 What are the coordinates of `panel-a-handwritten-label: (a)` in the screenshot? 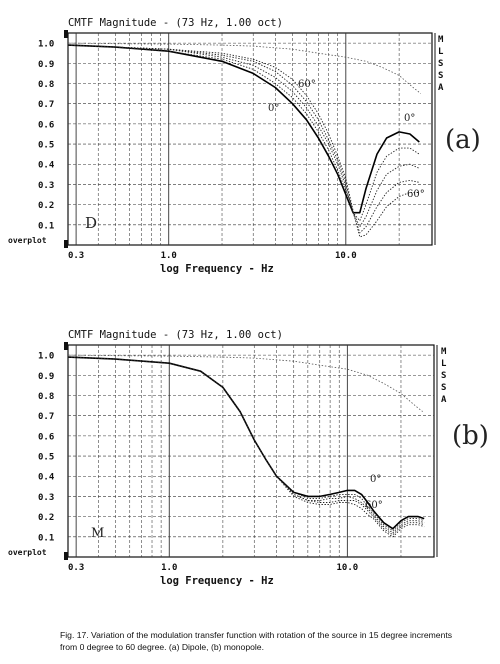 It's located at (463, 140).